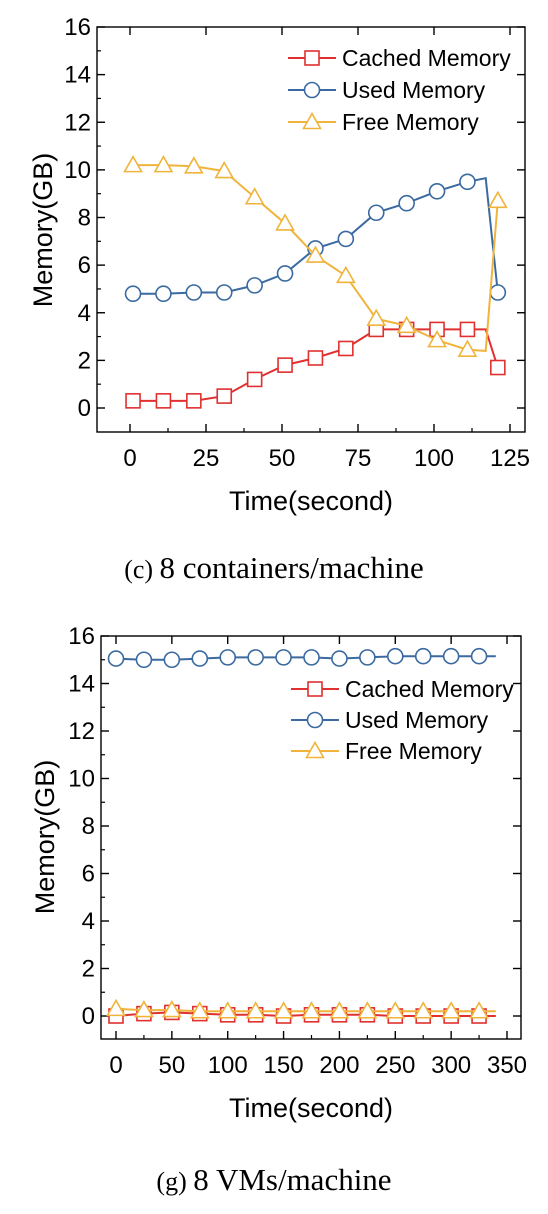  What do you see at coordinates (115, 1065) in the screenshot?
I see `chart-g-xtick-label: 0` at bounding box center [115, 1065].